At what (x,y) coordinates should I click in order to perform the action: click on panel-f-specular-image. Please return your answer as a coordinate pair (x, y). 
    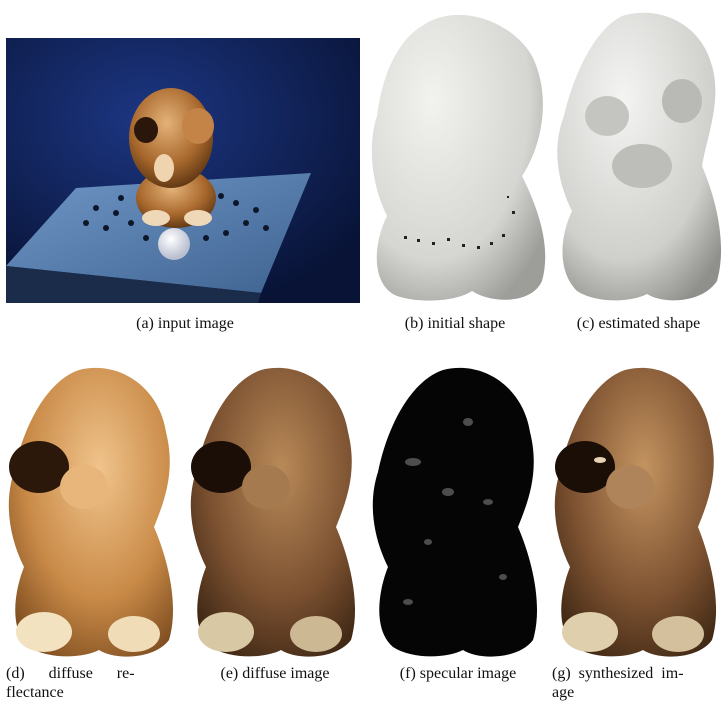
    Looking at the image, I should click on (457, 512).